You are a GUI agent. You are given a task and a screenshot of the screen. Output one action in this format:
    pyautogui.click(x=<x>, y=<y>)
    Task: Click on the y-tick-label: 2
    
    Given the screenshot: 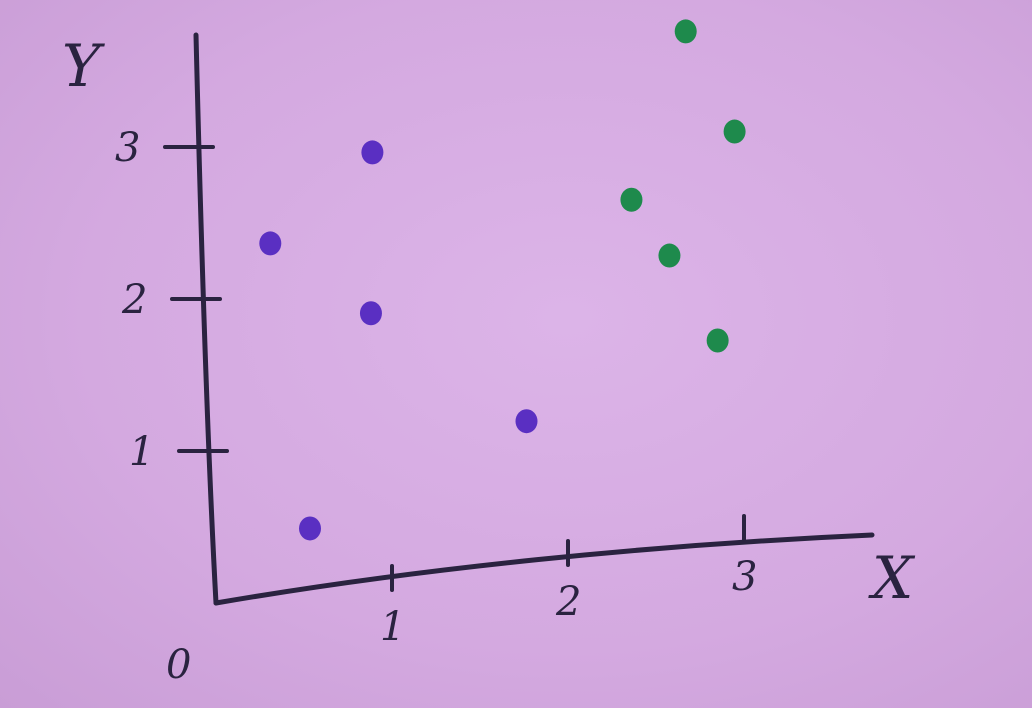 What is the action you would take?
    pyautogui.click(x=134, y=300)
    